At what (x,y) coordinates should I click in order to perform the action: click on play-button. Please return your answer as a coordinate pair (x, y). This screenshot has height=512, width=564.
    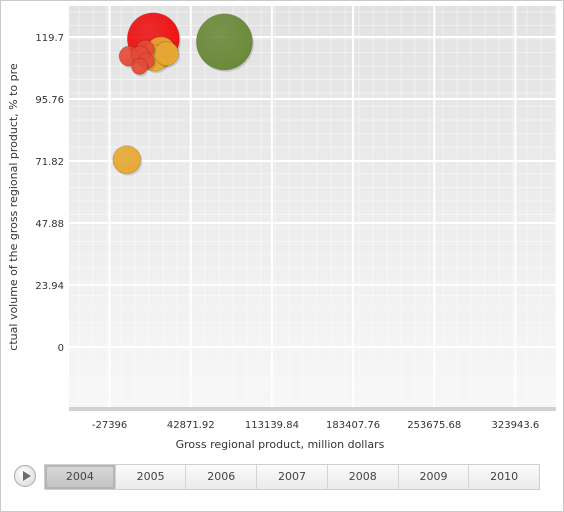
    Looking at the image, I should click on (25, 476).